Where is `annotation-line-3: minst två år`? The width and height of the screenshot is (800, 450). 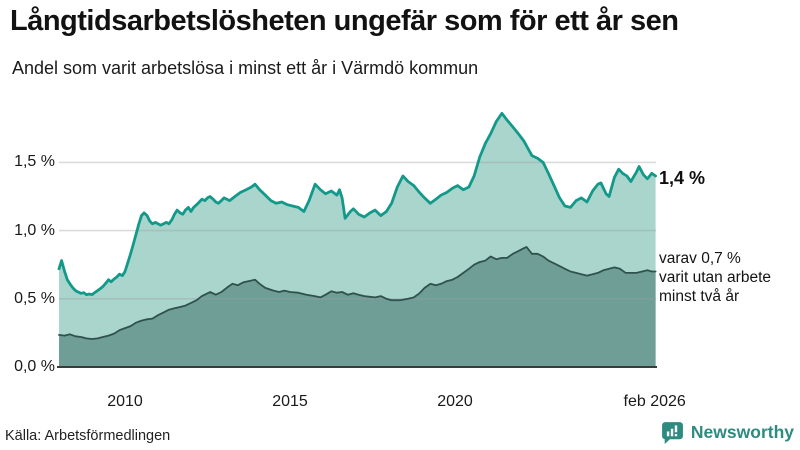
annotation-line-3: minst två år is located at coordinates (699, 296).